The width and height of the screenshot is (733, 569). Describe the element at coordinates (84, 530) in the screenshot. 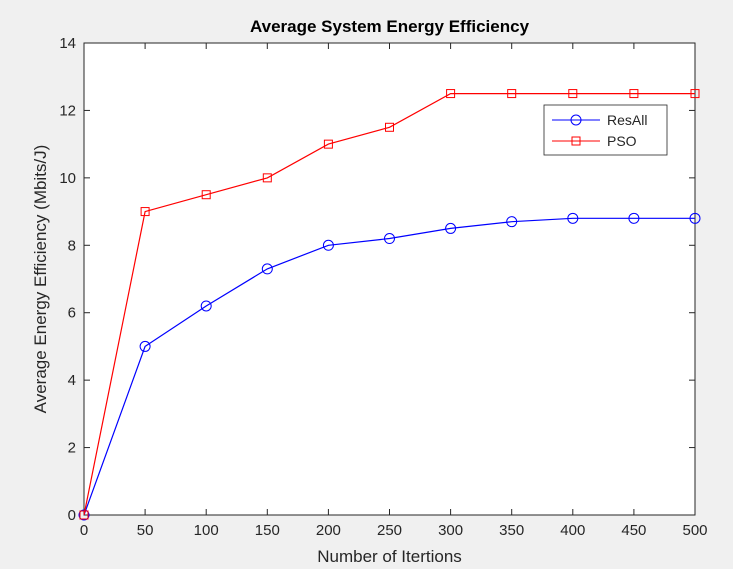

I see `x-tick-label: 0` at that location.